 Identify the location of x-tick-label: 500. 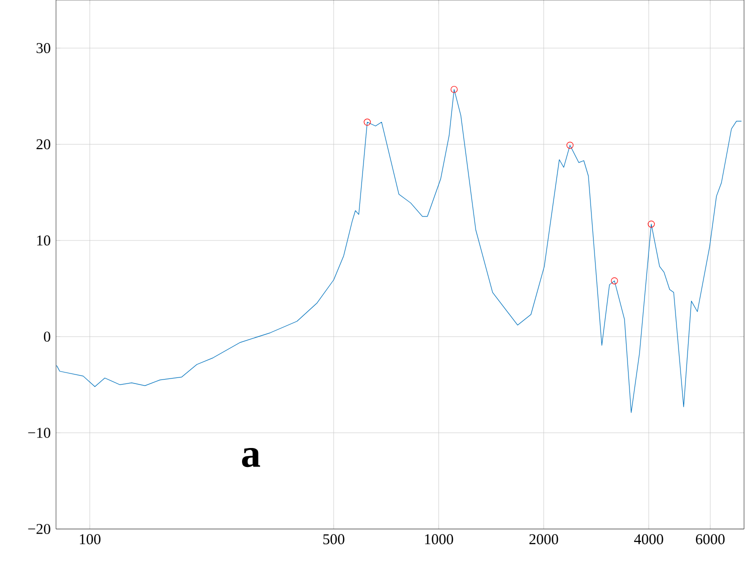
(333, 539).